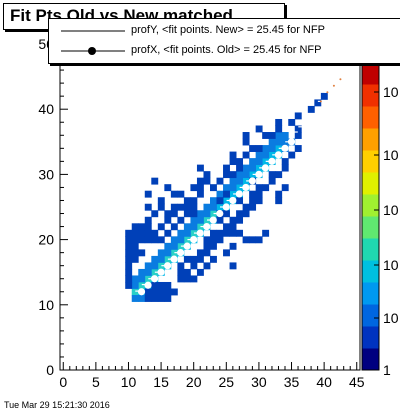 This screenshot has height=414, width=400. What do you see at coordinates (129, 382) in the screenshot?
I see `x-tick-label: 10` at bounding box center [129, 382].